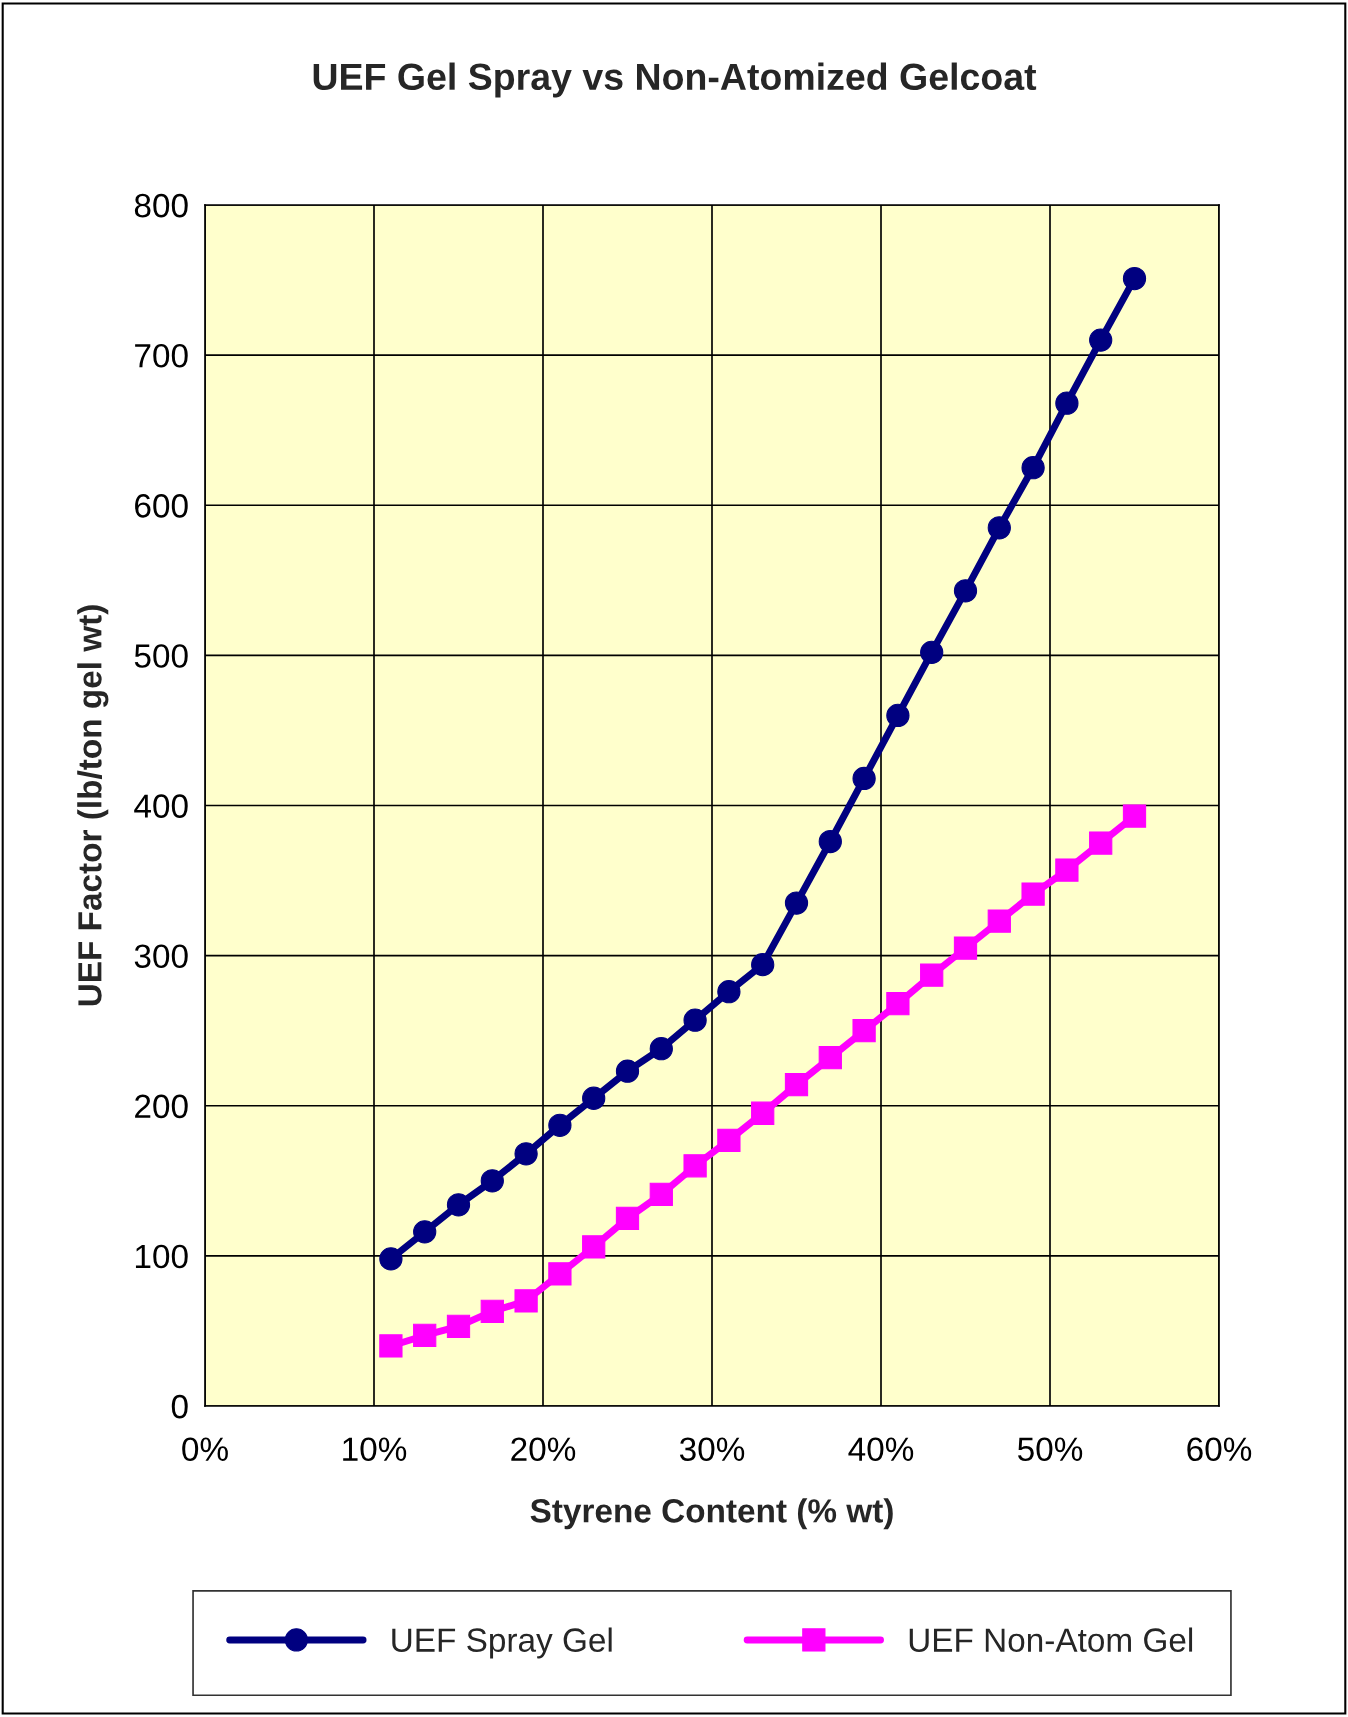 The height and width of the screenshot is (1717, 1348). Describe the element at coordinates (675, 80) in the screenshot. I see `chart-title: UEF Gel Spray vs Non-Atomized Gelcoat` at that location.